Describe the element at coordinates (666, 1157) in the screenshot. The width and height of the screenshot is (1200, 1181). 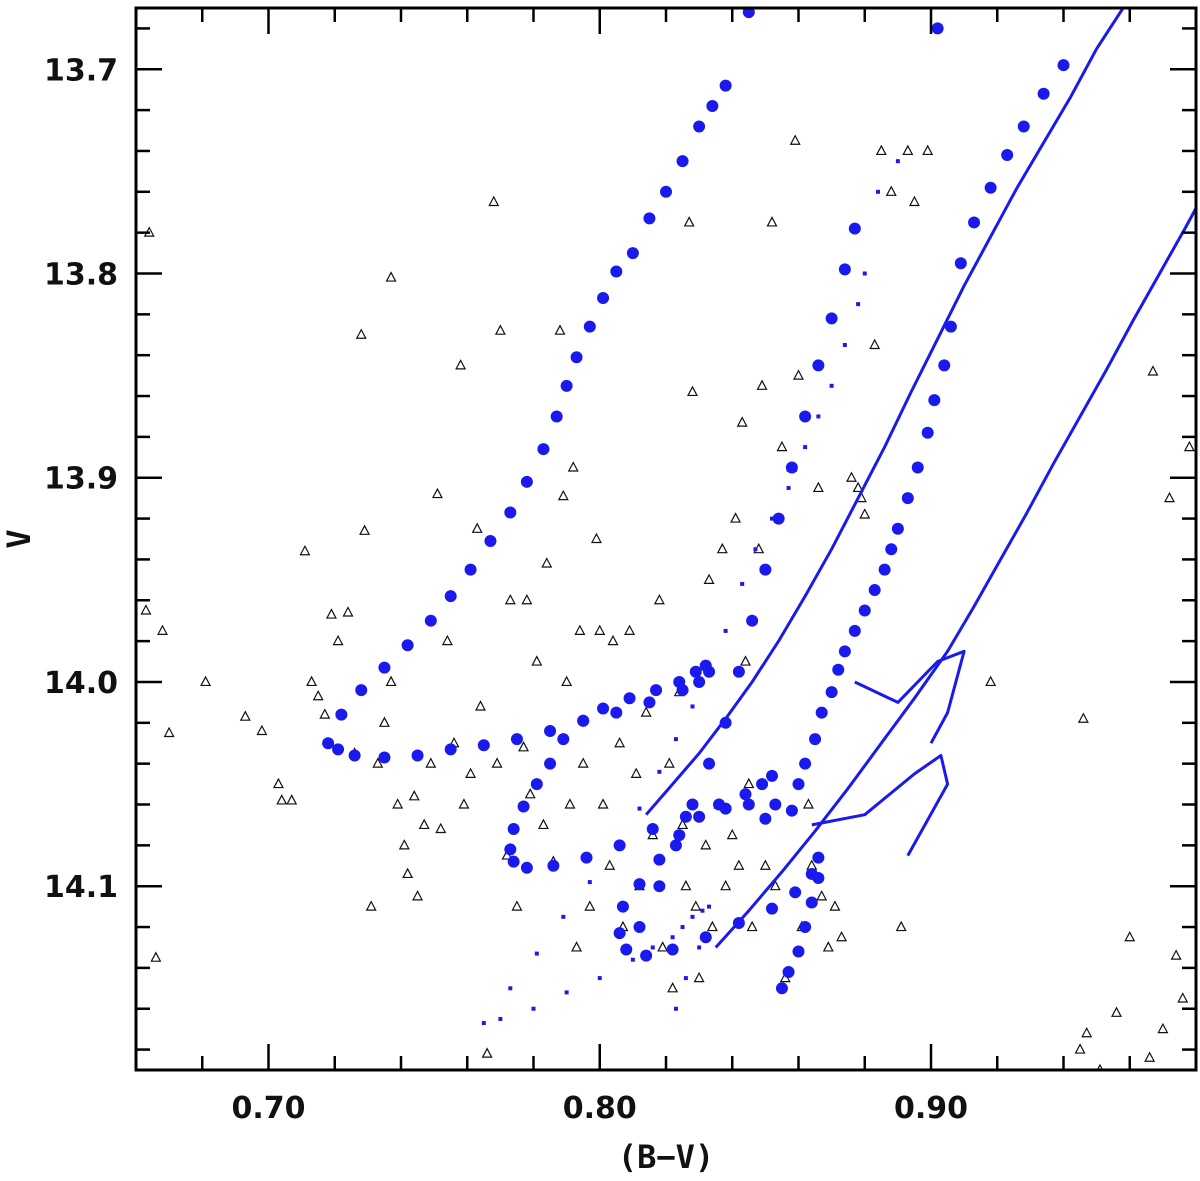
I see `x-axis-title: (B−V)` at that location.